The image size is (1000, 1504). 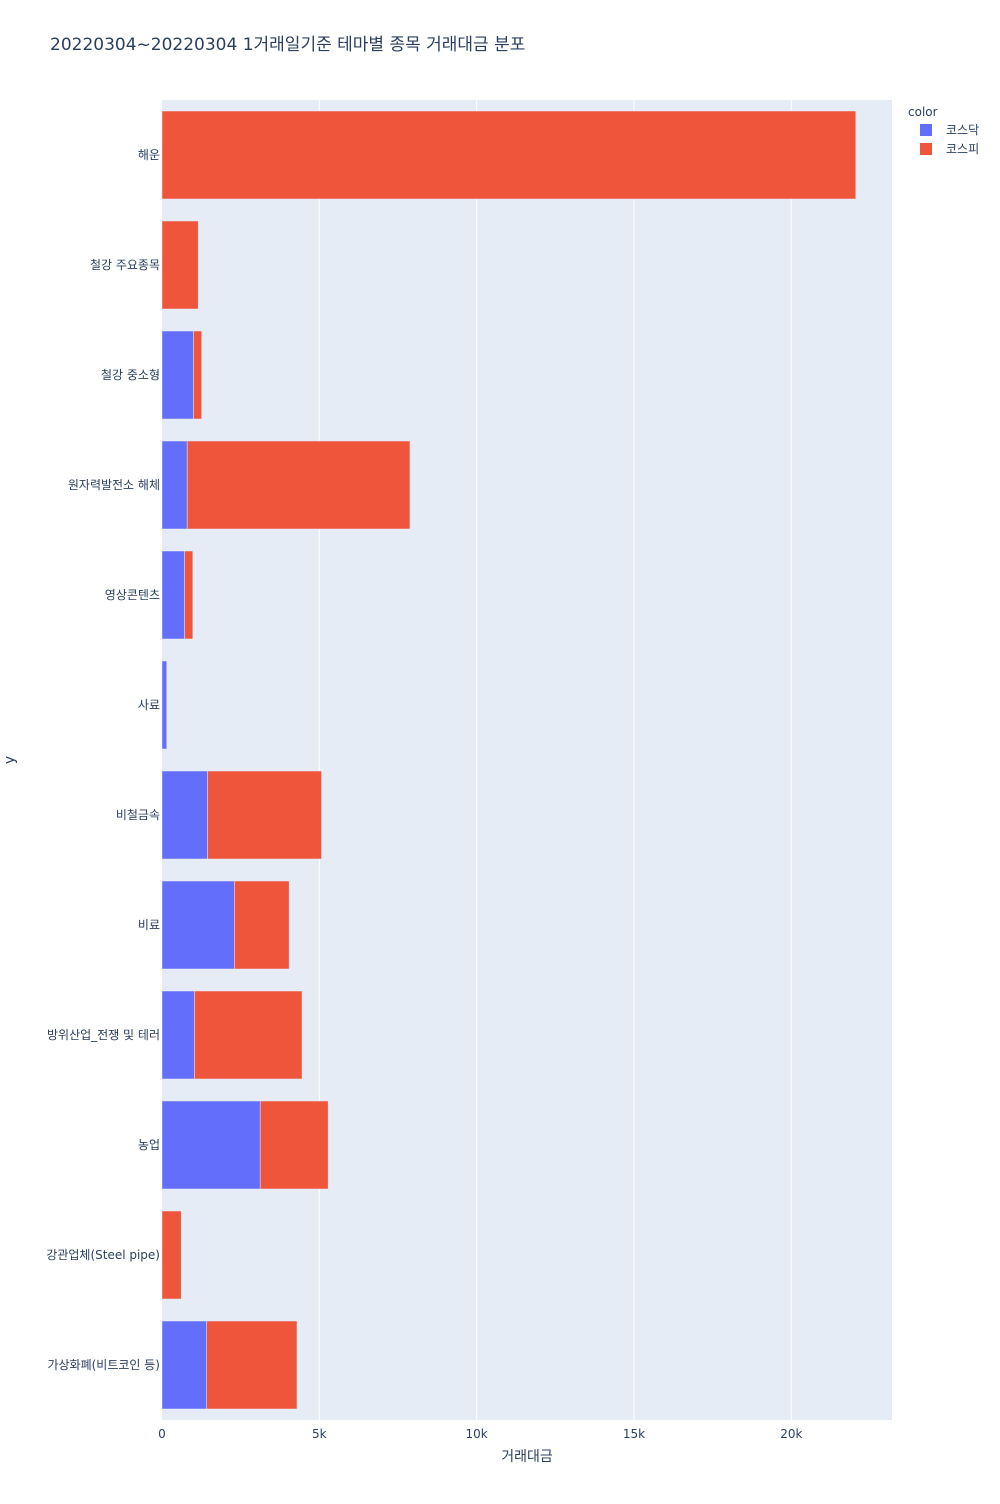 What do you see at coordinates (962, 149) in the screenshot?
I see `legend-label: 코스피` at bounding box center [962, 149].